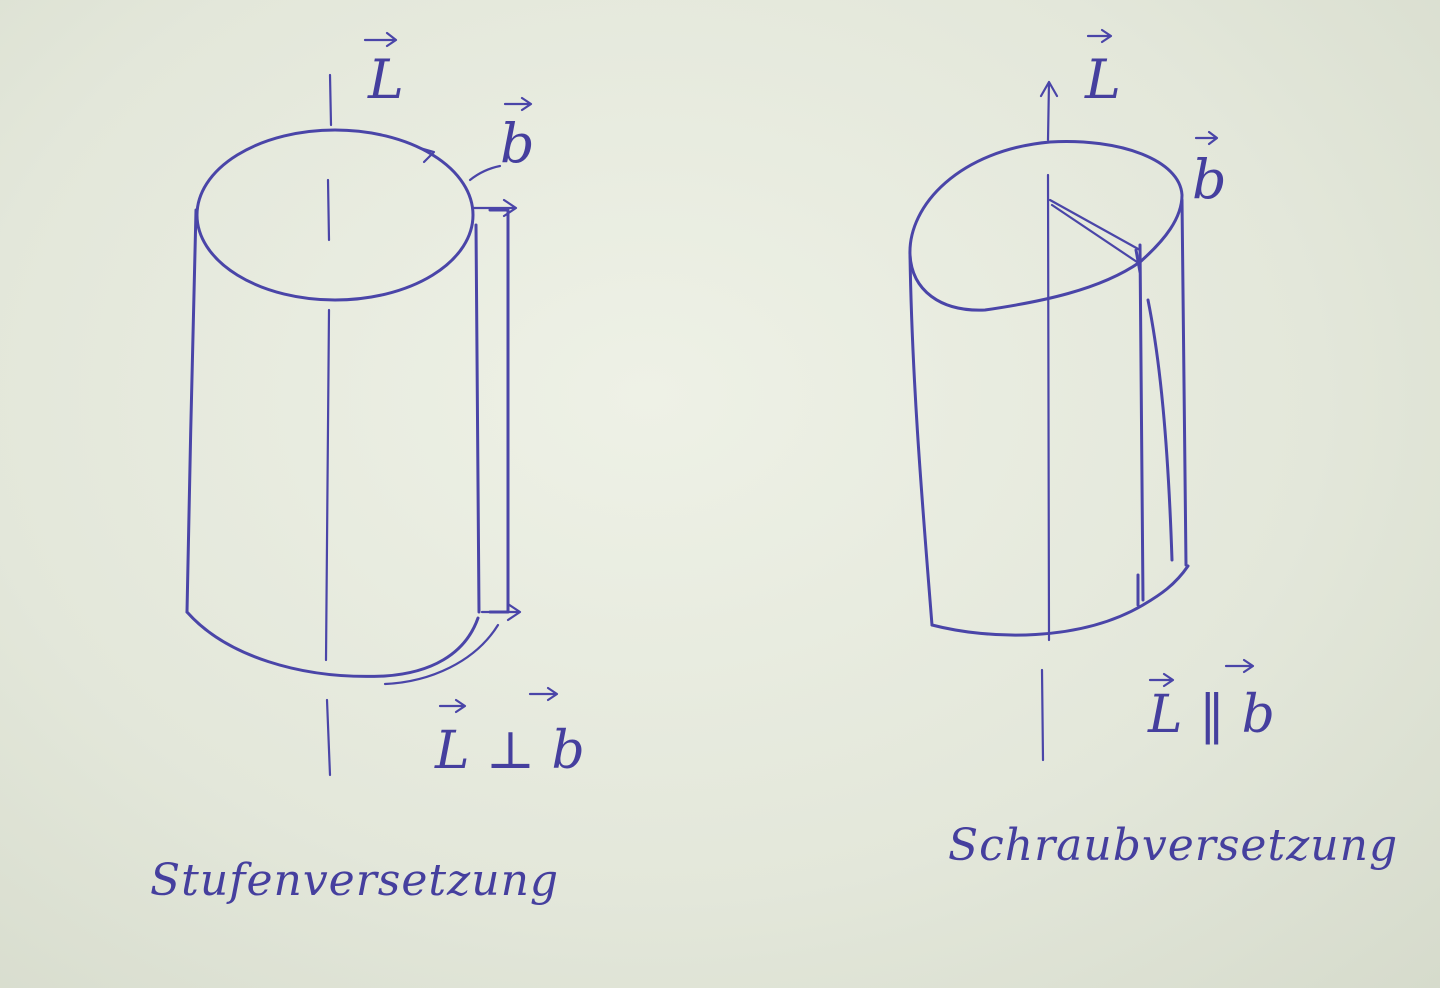 This screenshot has width=1440, height=988. I want to click on right-cylinder-shaded-edge, so click(1160, 430).